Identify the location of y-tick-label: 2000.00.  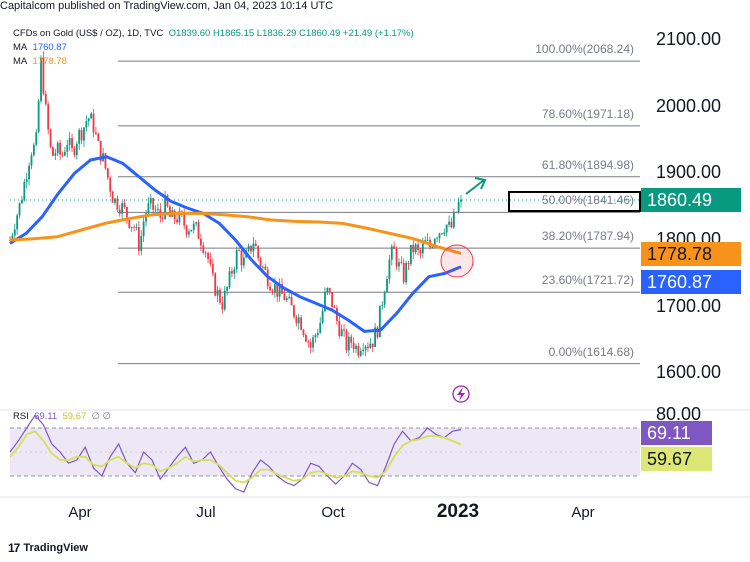
(689, 105).